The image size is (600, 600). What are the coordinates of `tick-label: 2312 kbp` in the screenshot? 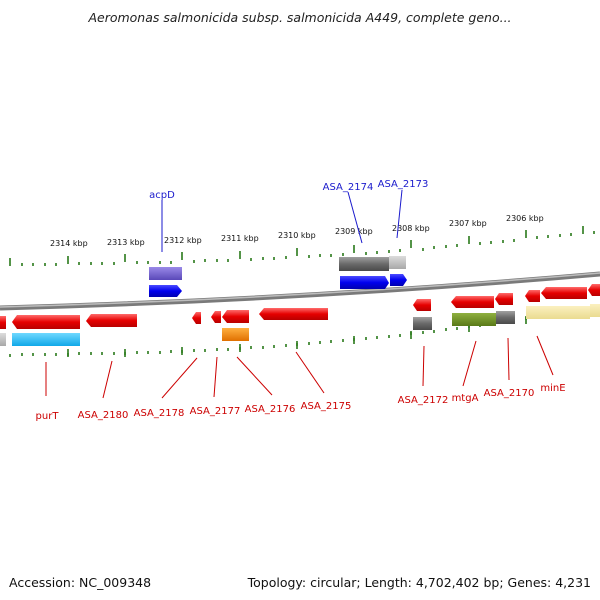 It's located at (183, 240).